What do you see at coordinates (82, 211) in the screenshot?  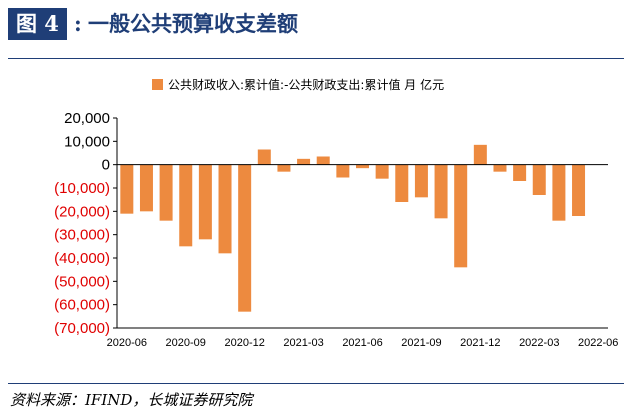 I see `y-tick-label: (20,000)` at bounding box center [82, 211].